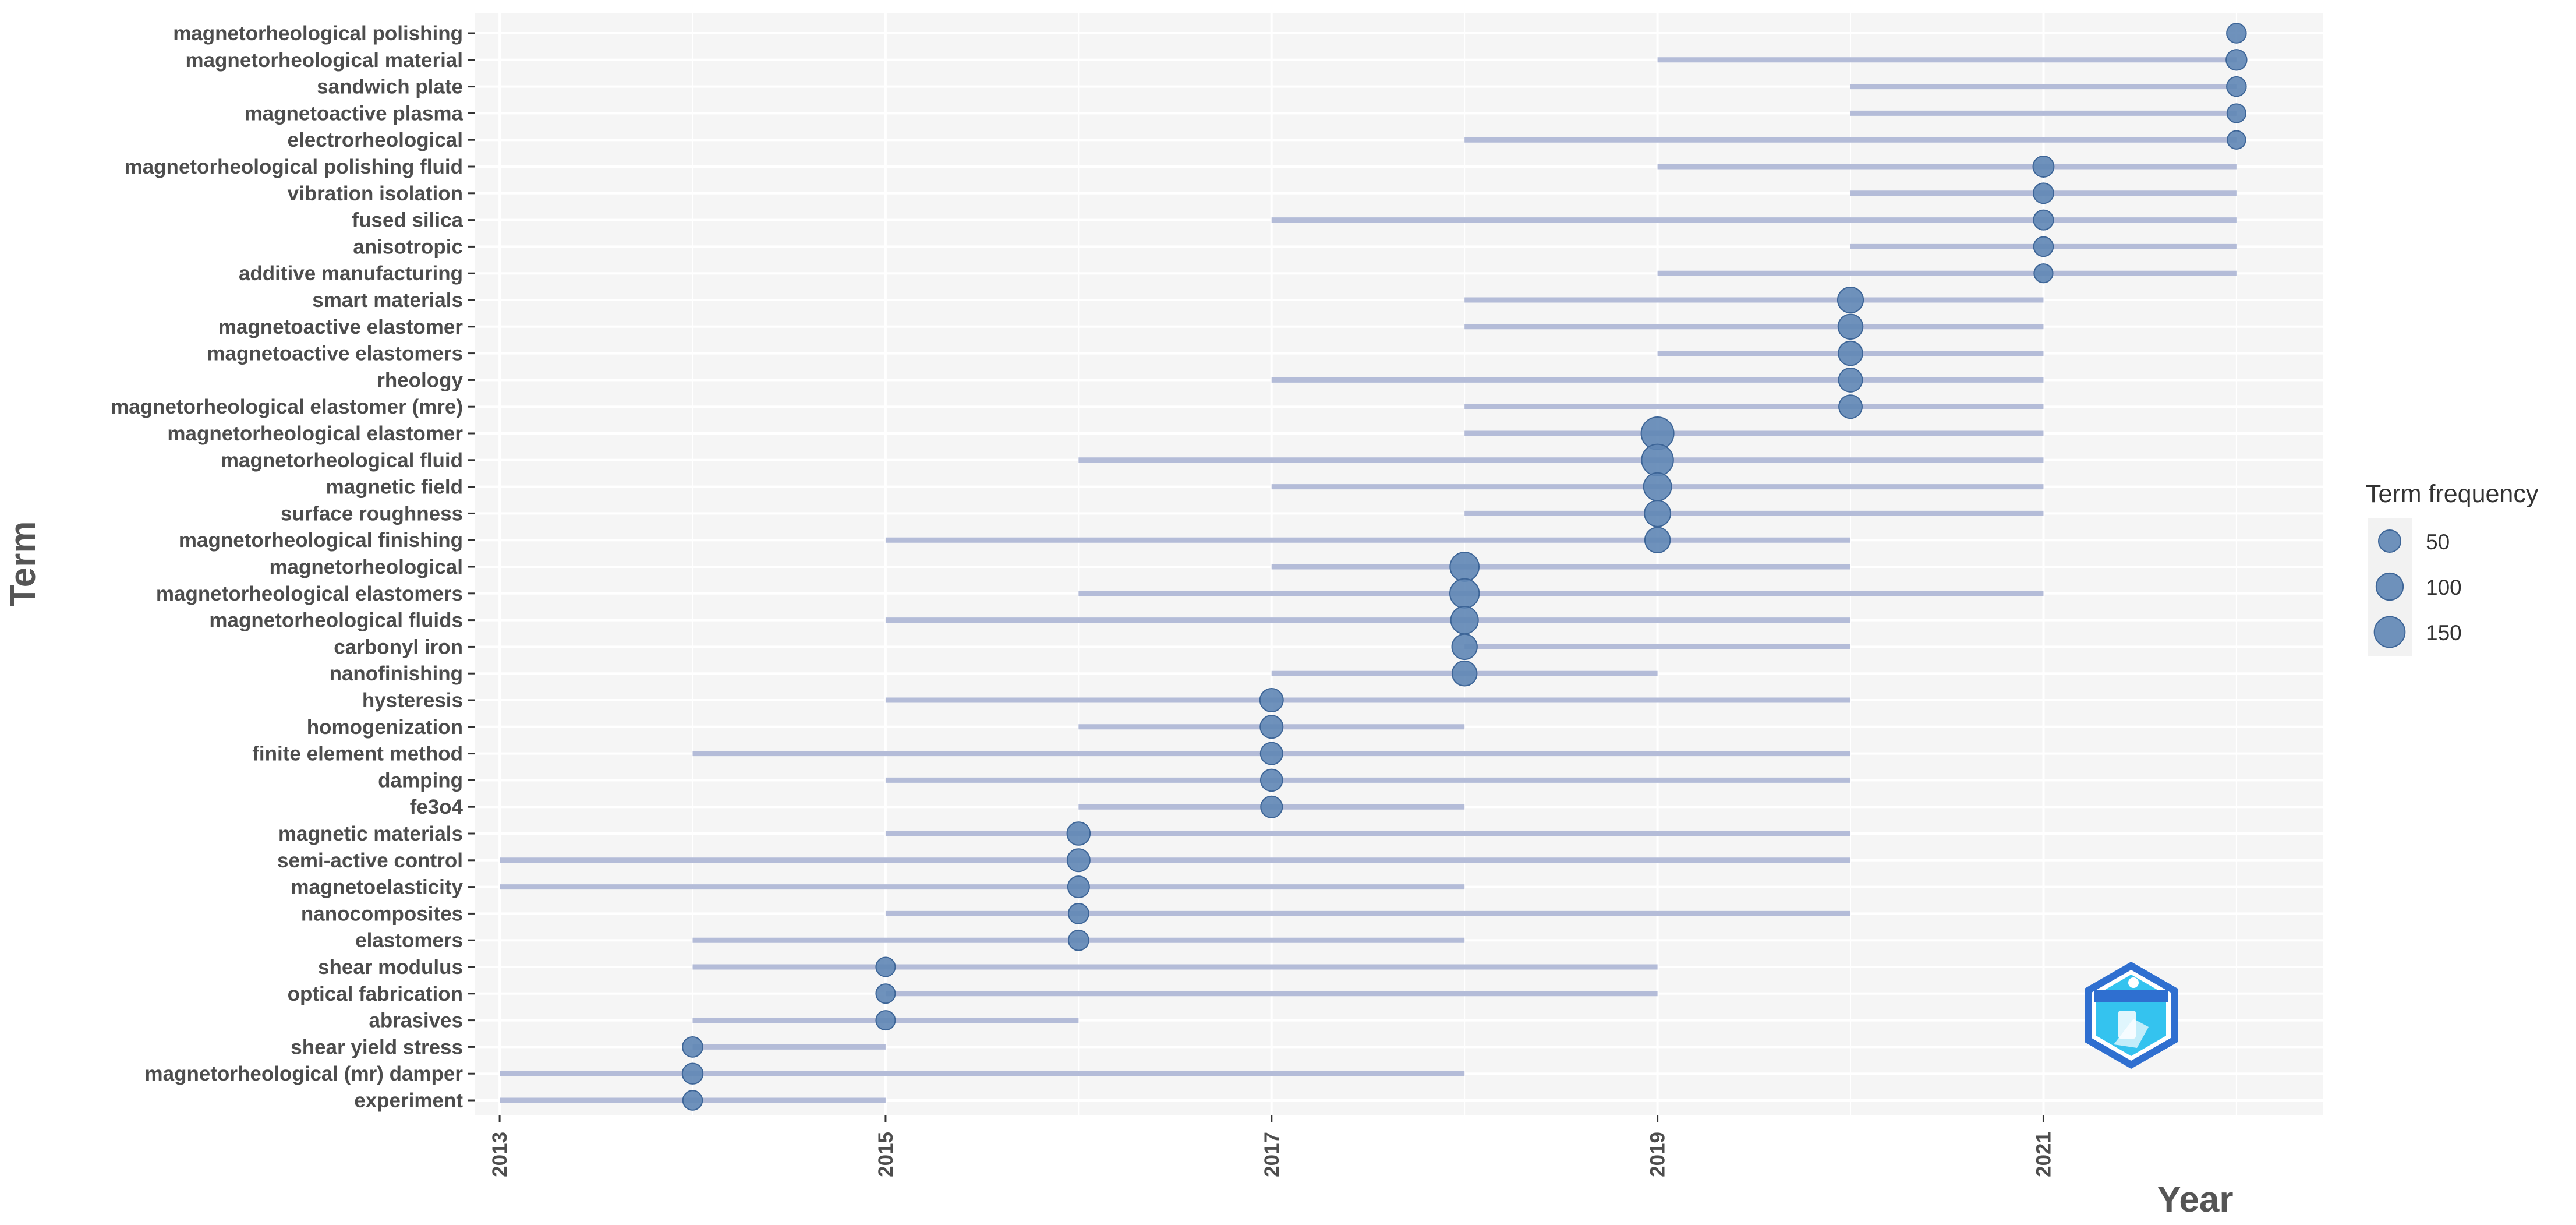 This screenshot has height=1225, width=2576. What do you see at coordinates (336, 621) in the screenshot?
I see `term-label-magnetorheological-fluids: magnetorheological fluids` at bounding box center [336, 621].